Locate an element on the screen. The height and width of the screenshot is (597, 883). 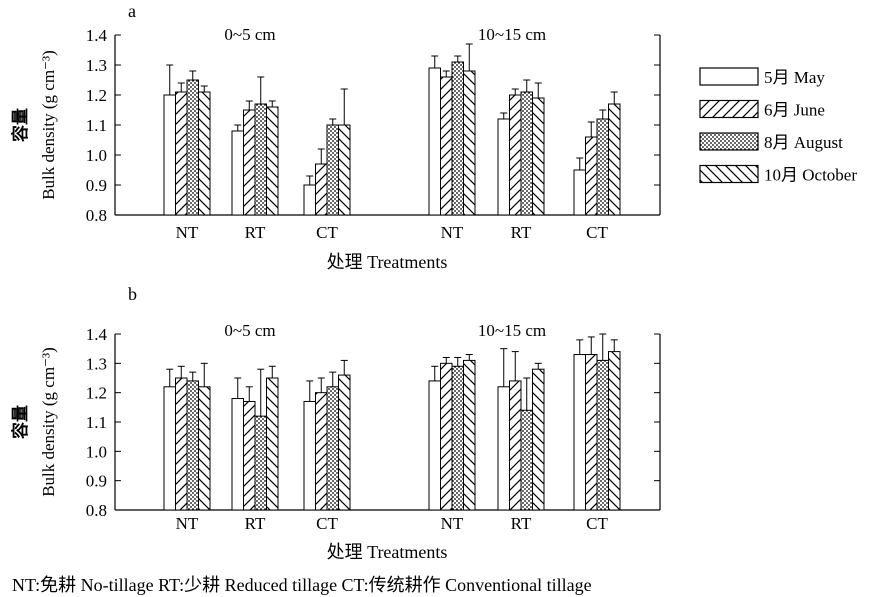
panel-letter: b is located at coordinates (132, 294).